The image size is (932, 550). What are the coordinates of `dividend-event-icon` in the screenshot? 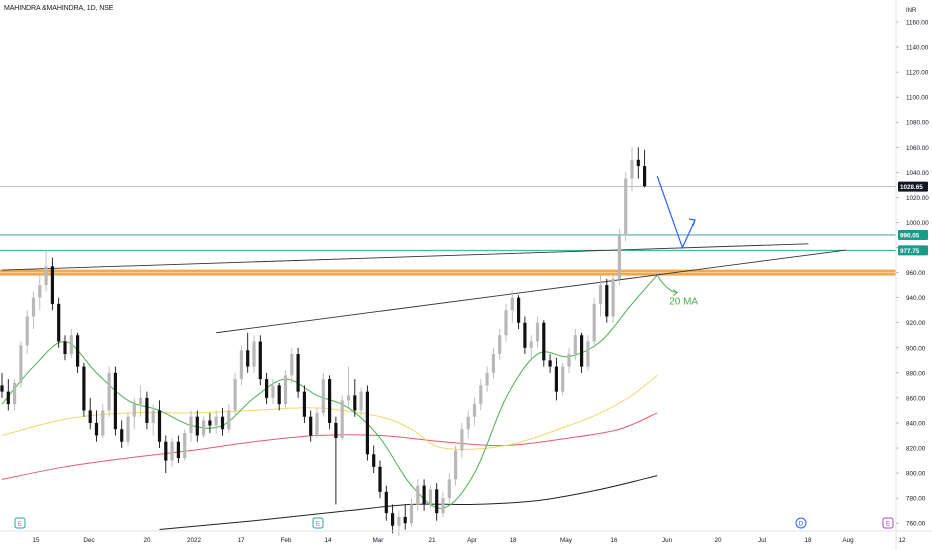 It's located at (801, 523).